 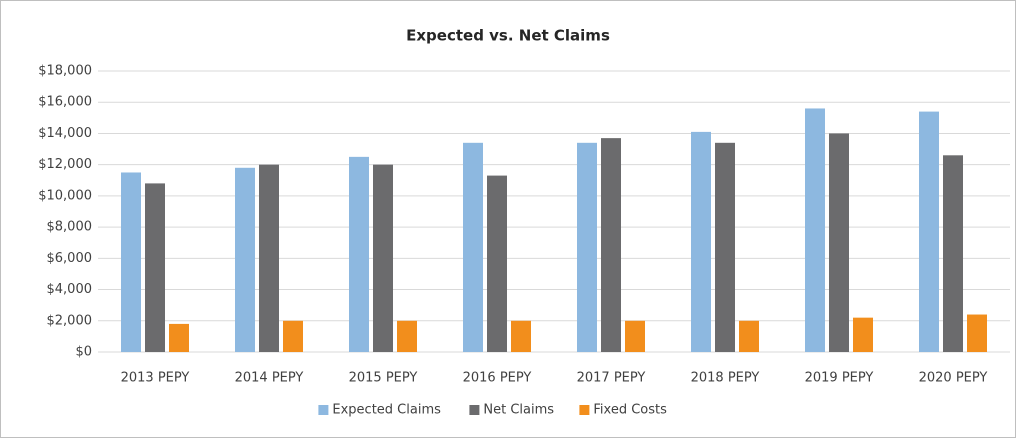 I want to click on y-tick-label: $16,000, so click(x=65, y=102).